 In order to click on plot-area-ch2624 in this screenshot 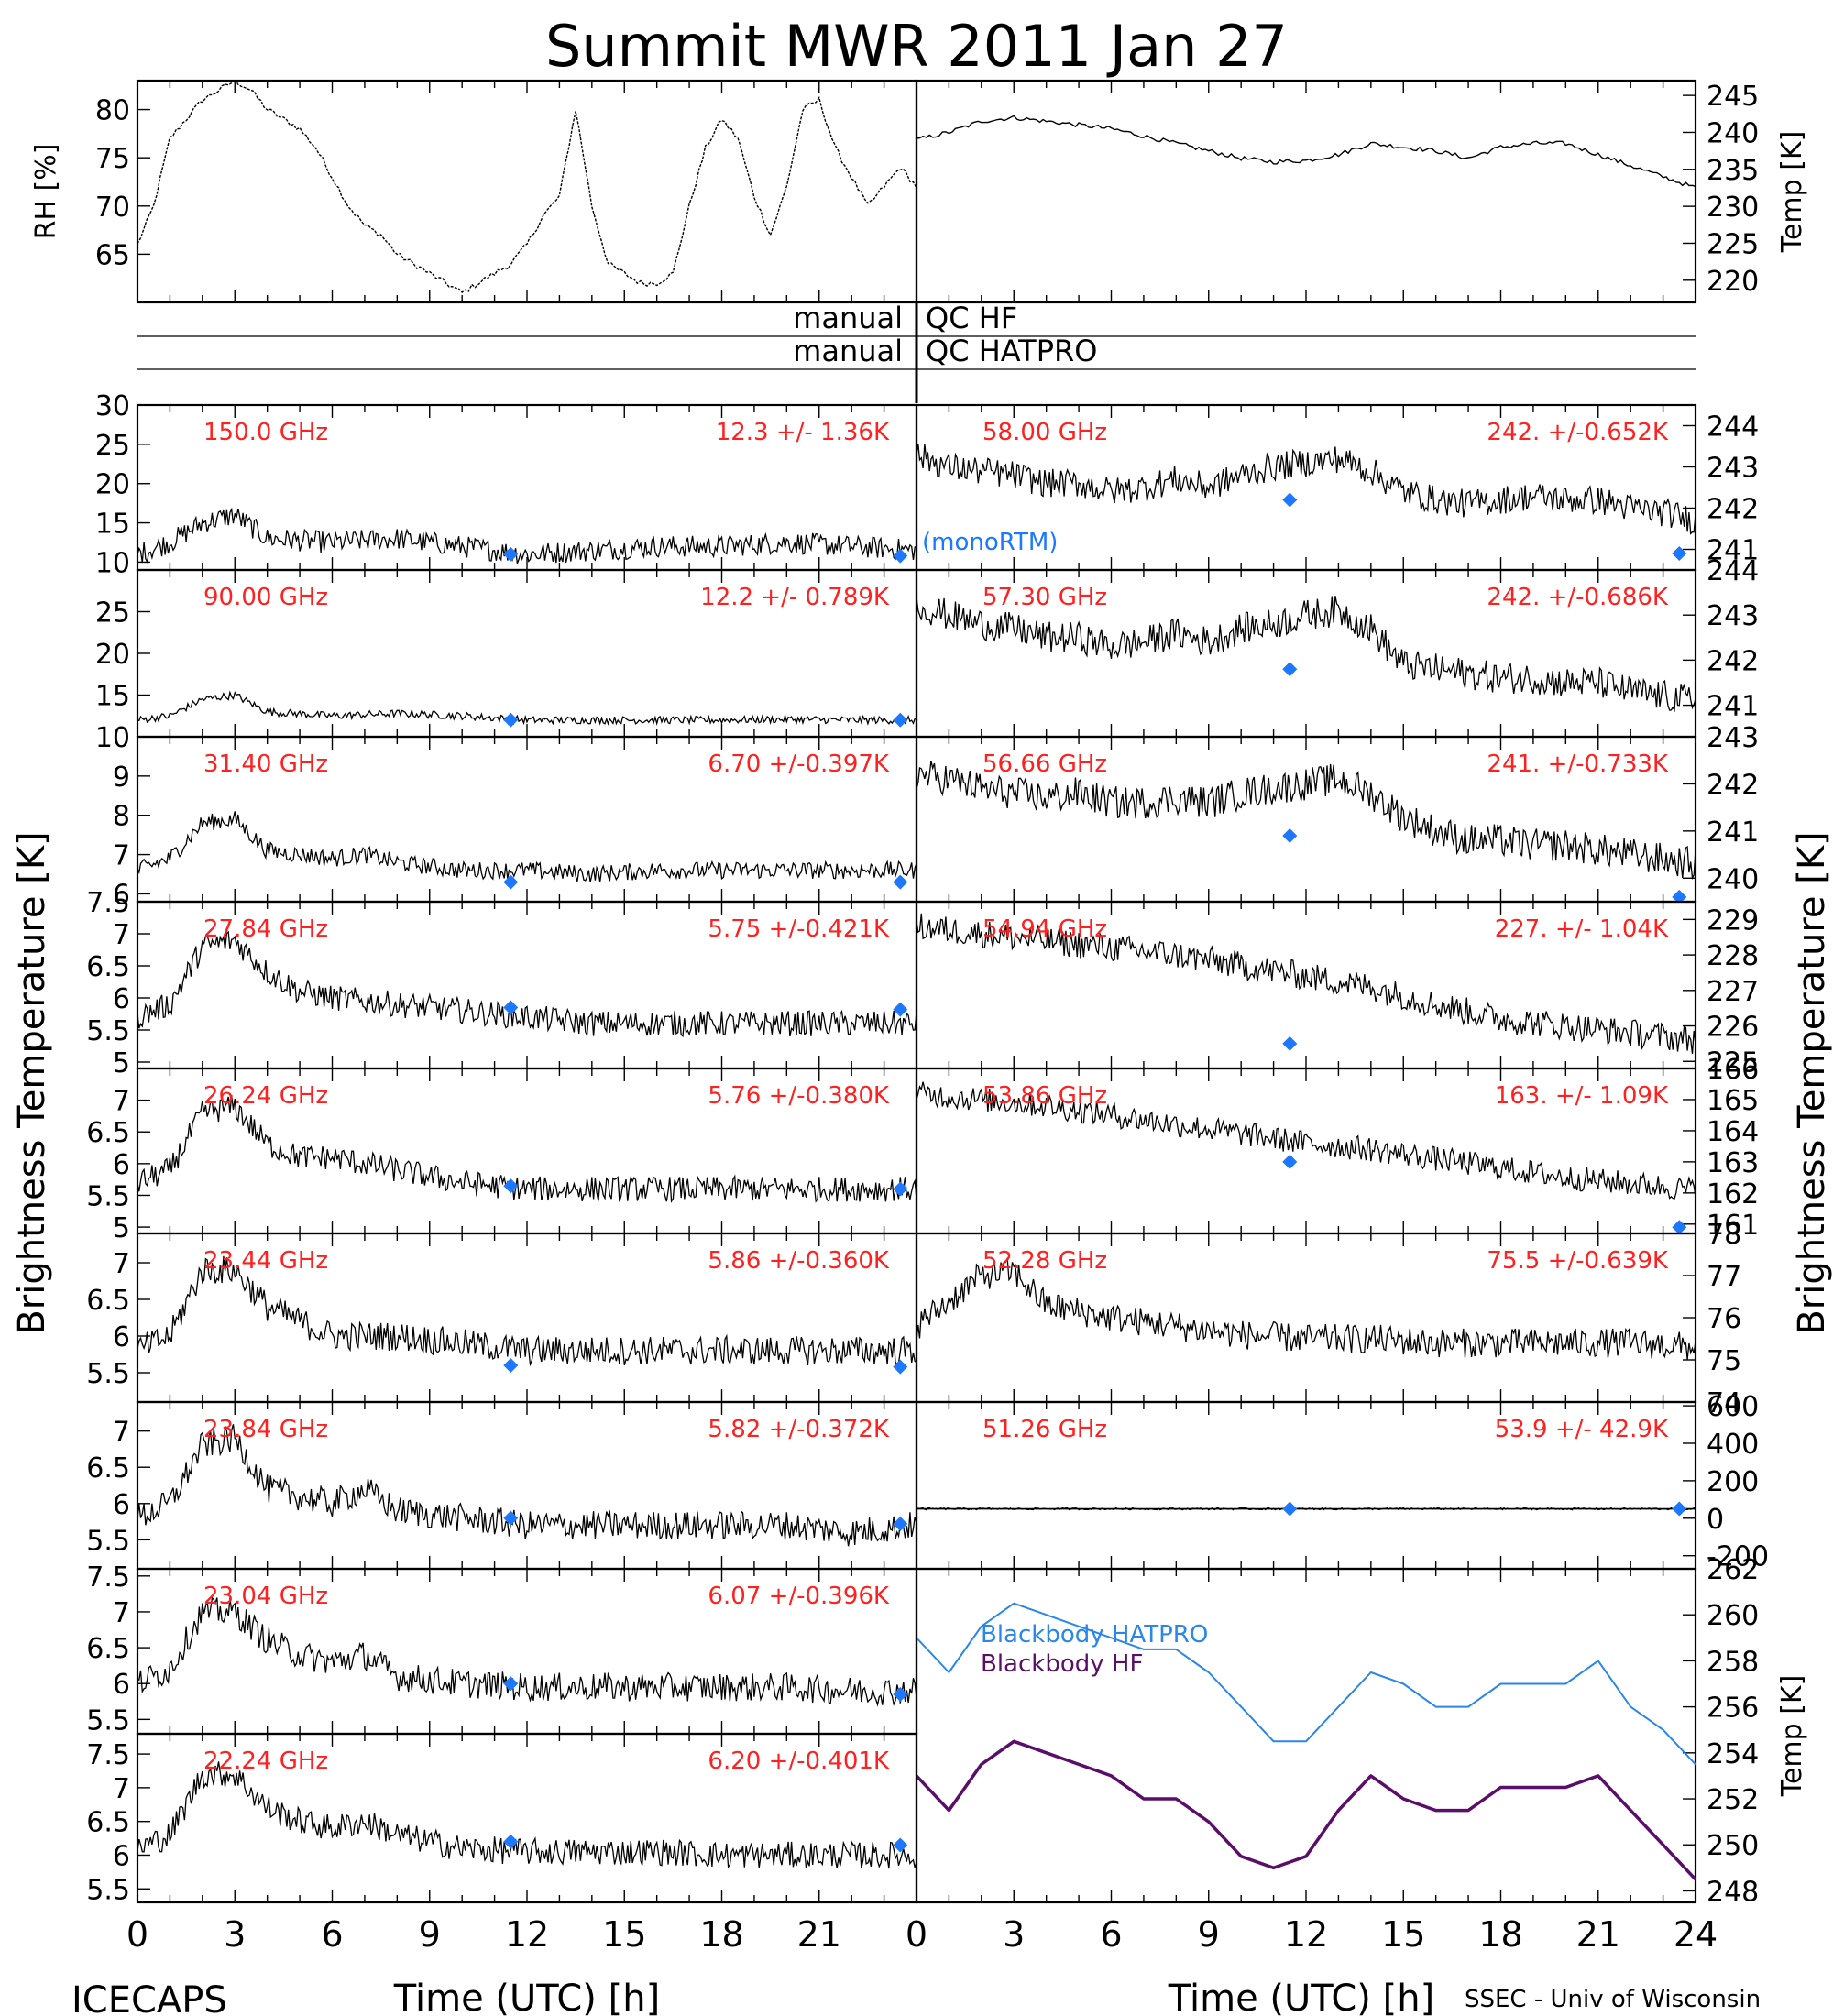, I will do `click(526, 1148)`.